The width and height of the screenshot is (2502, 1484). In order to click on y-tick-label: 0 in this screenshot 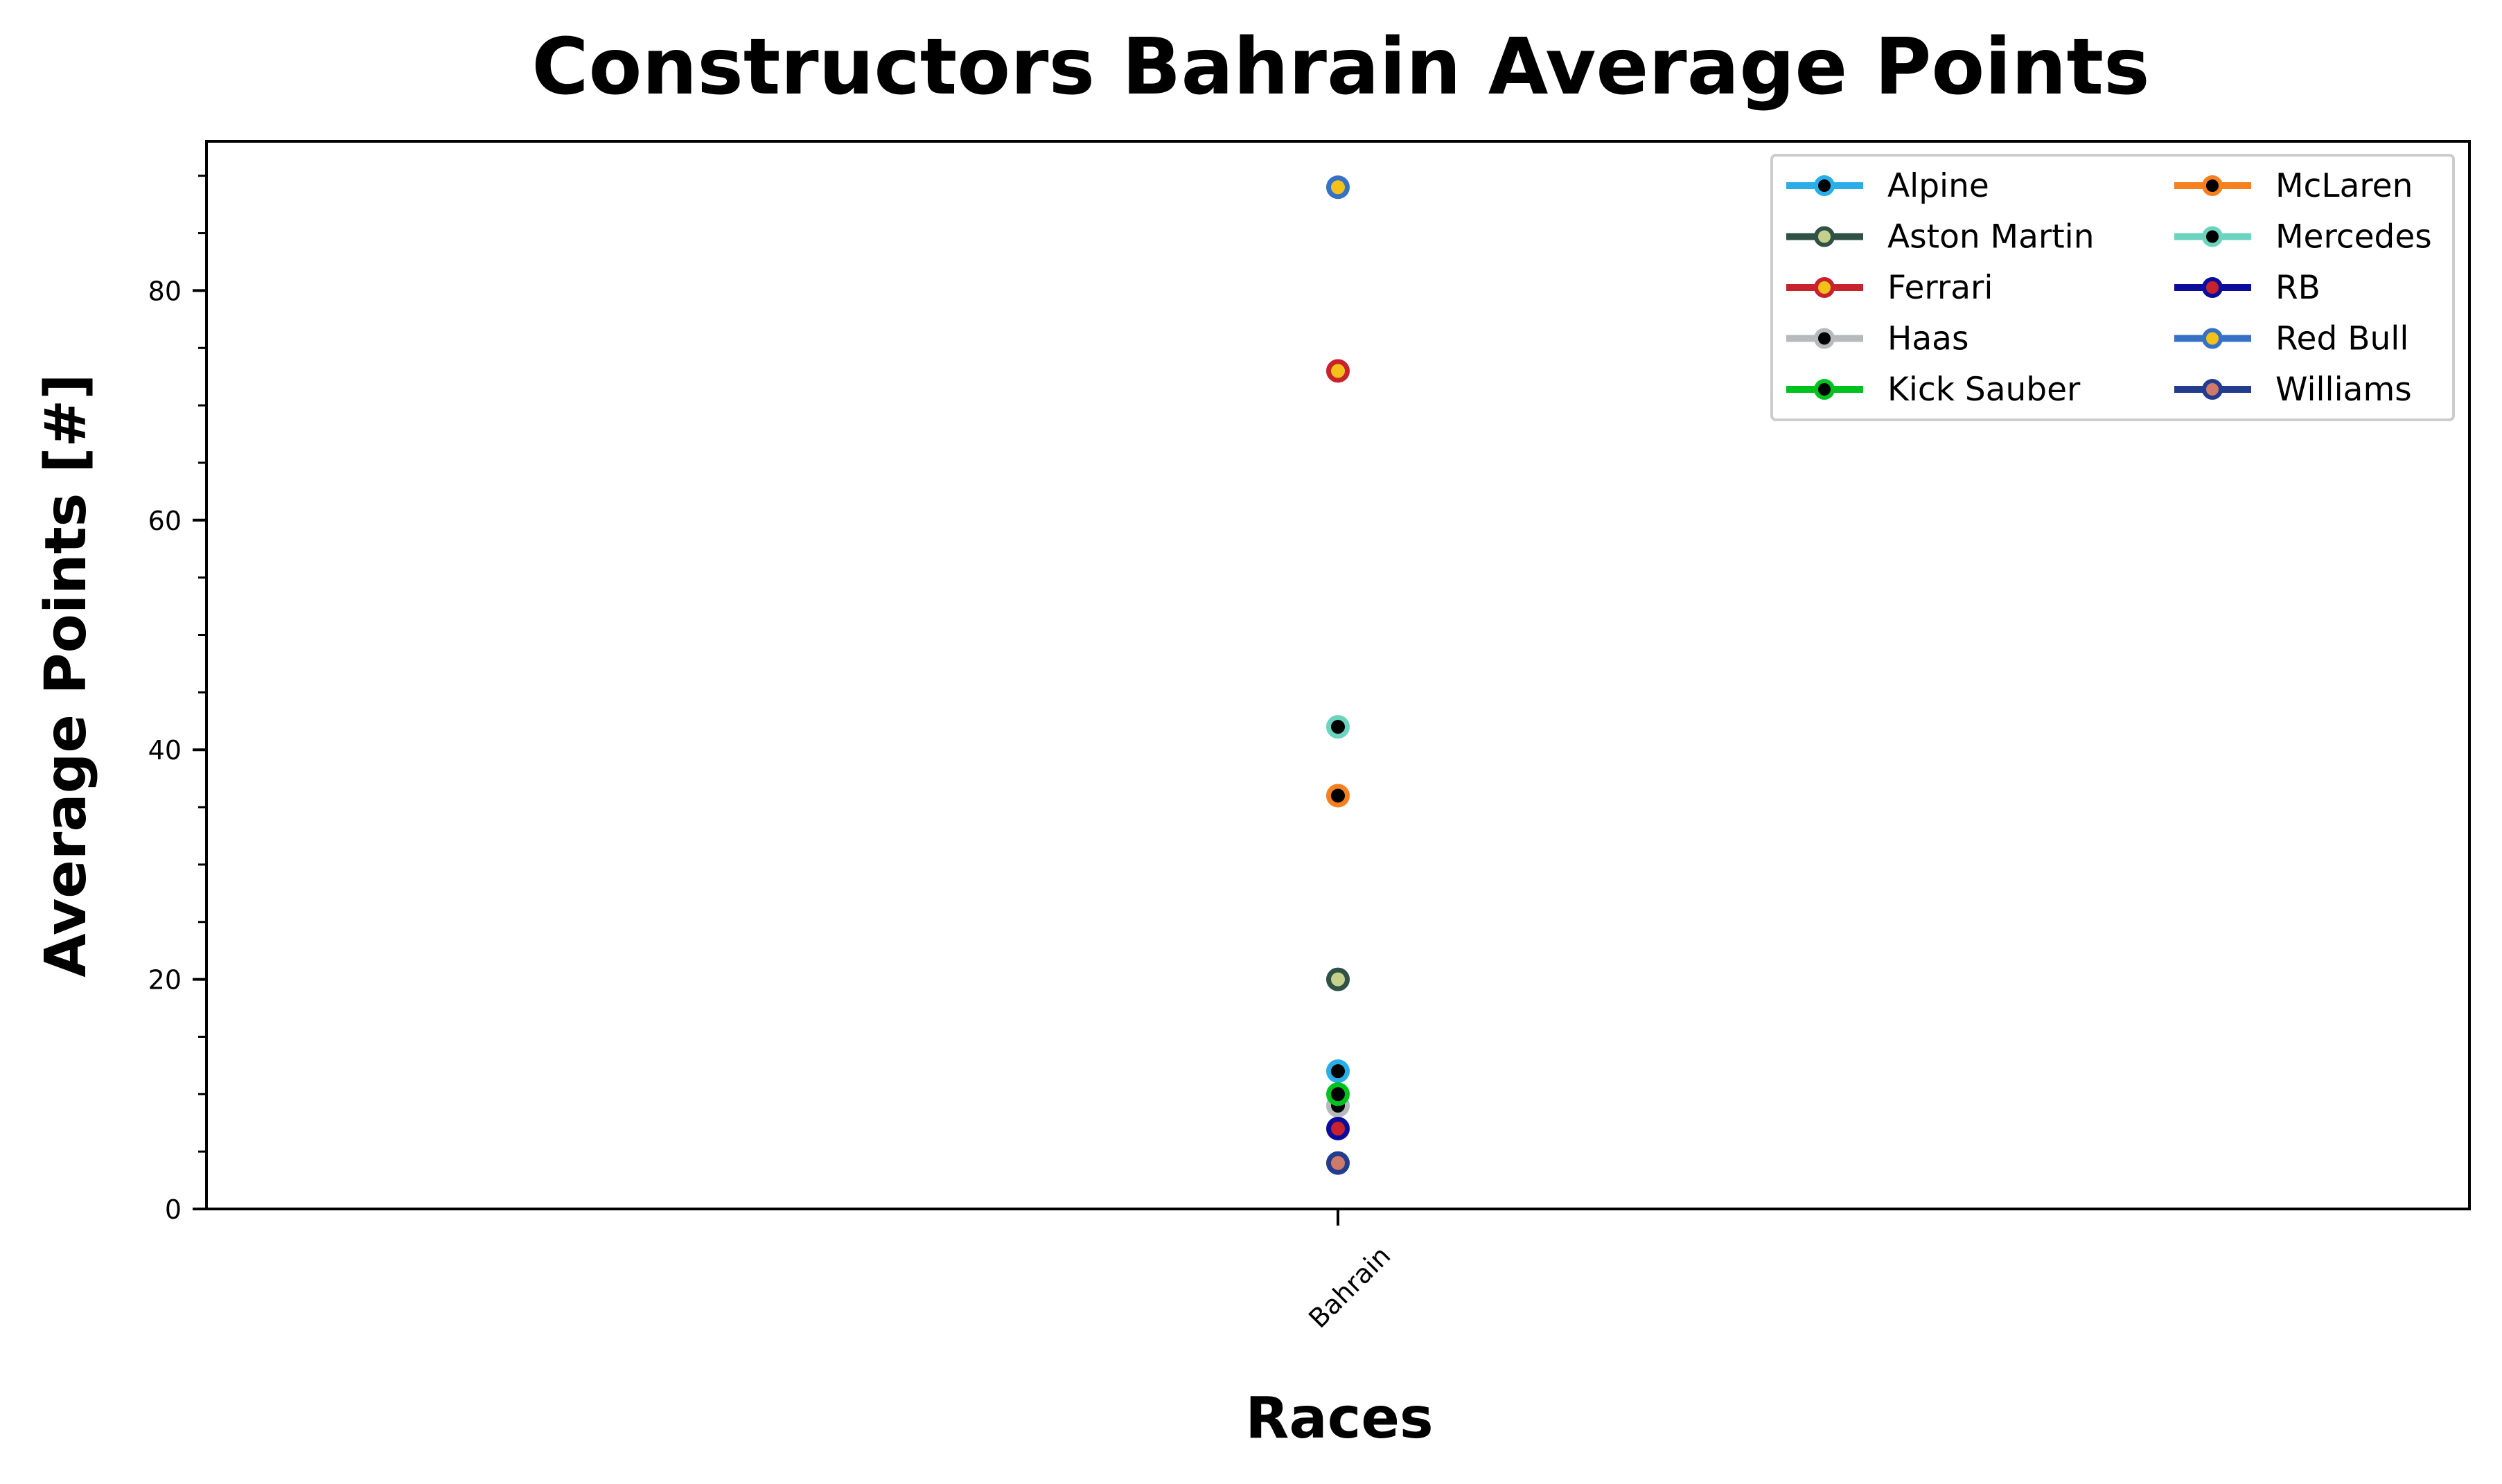, I will do `click(173, 1209)`.